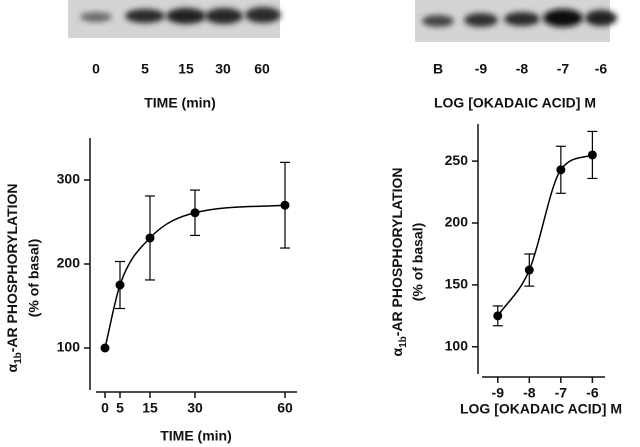 Image resolution: width=640 pixels, height=447 pixels. Describe the element at coordinates (262, 69) in the screenshot. I see `lane-label: 60` at that location.